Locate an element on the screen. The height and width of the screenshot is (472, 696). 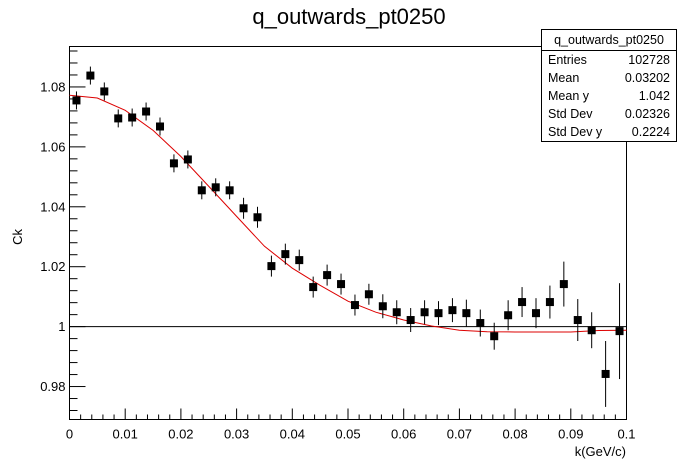
x-tick-label: 0.1 is located at coordinates (626, 434).